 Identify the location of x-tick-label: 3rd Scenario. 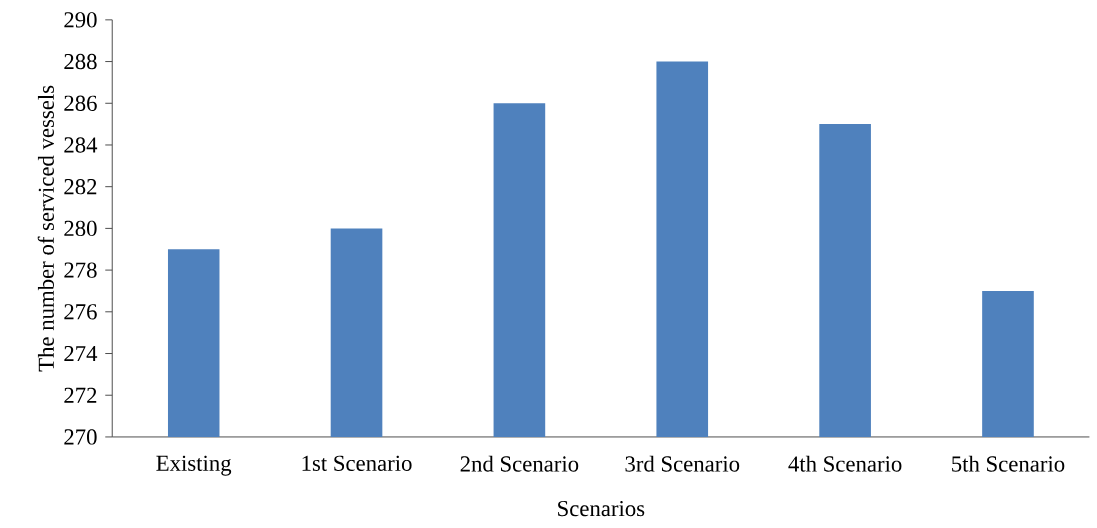
(682, 463).